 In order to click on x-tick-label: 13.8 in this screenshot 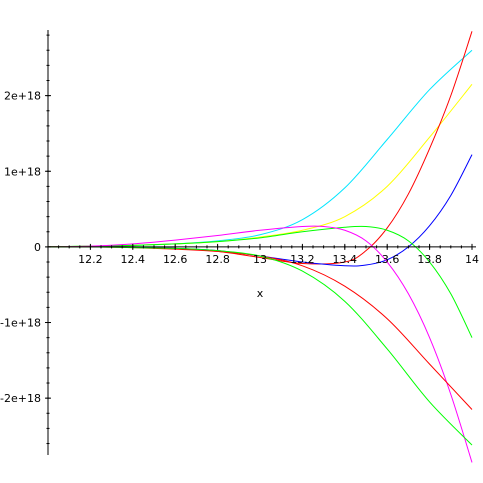, I will do `click(429, 259)`.